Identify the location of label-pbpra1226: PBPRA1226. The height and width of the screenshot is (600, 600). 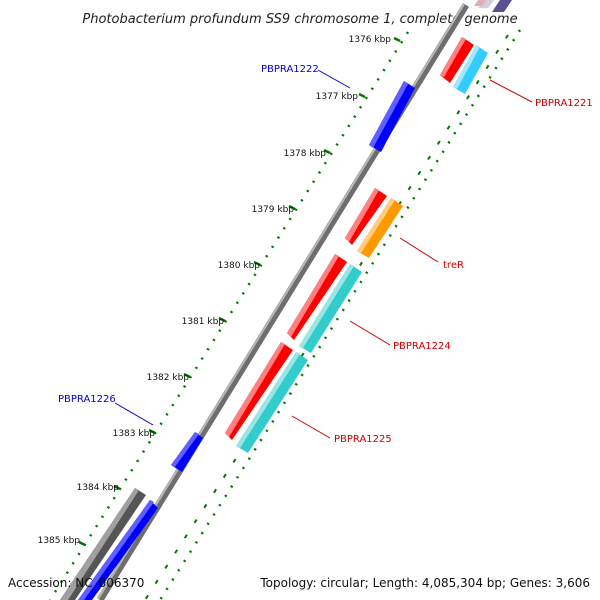
(87, 399).